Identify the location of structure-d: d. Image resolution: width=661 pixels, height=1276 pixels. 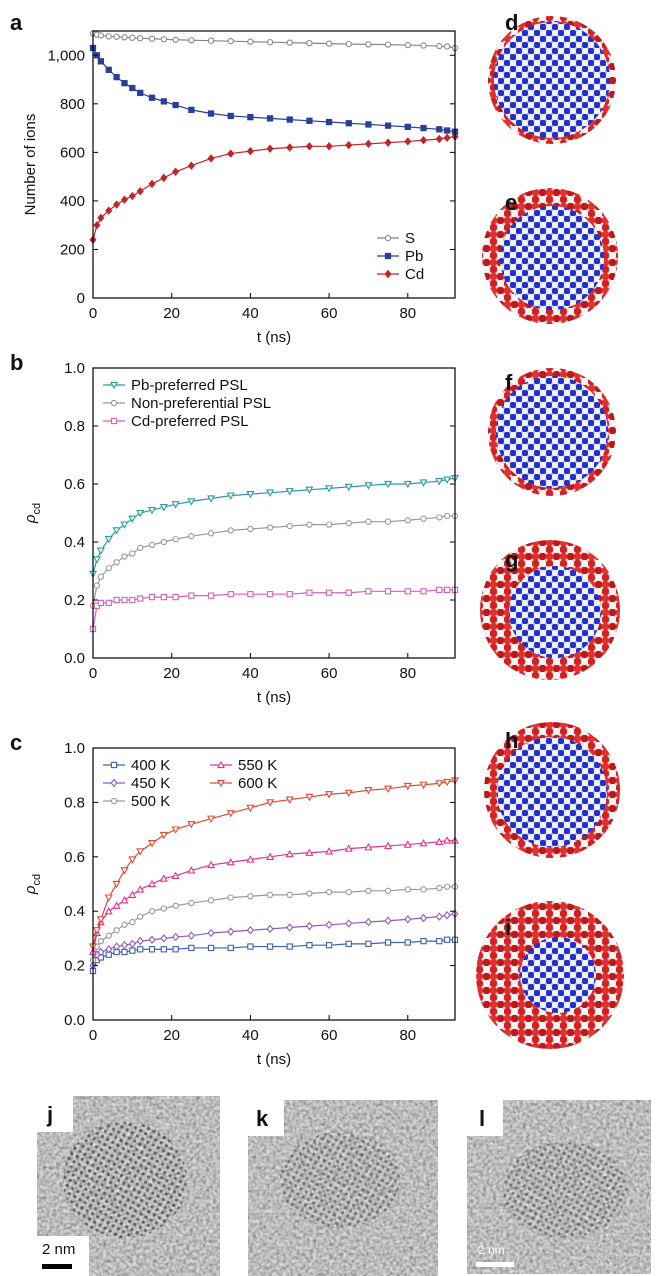
(552, 77).